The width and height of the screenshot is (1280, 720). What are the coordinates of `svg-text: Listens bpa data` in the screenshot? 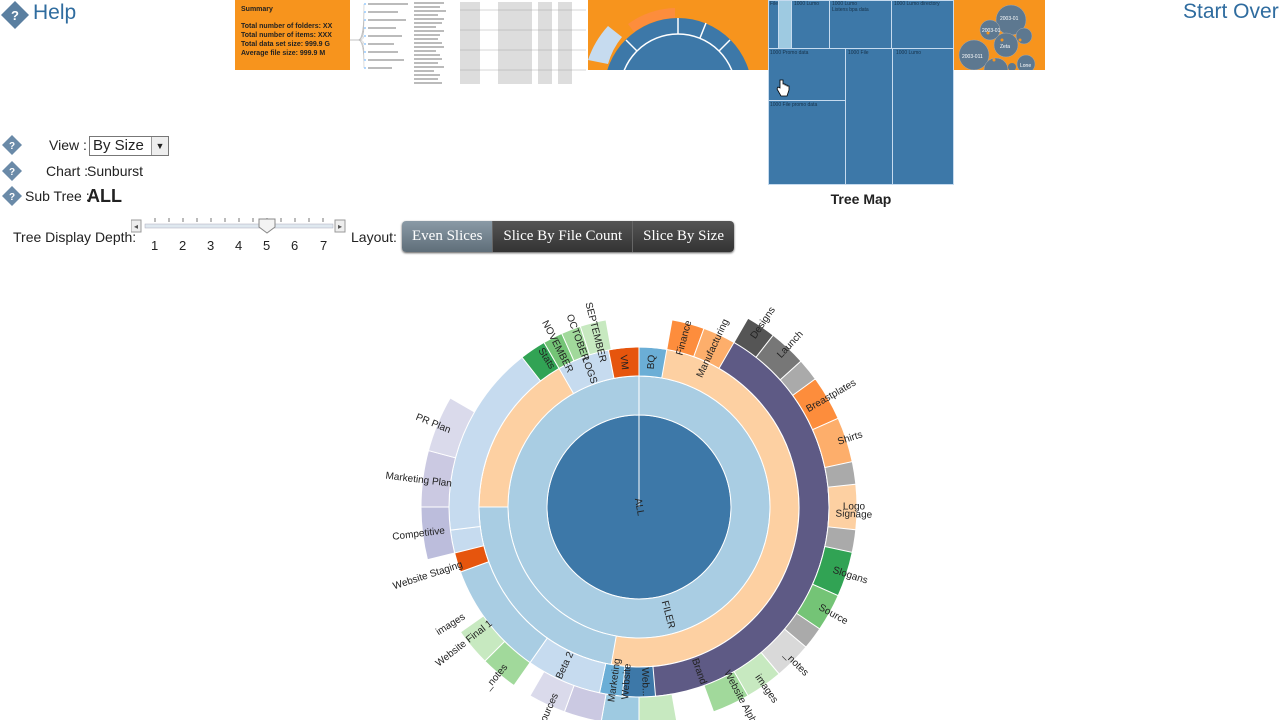 It's located at (850, 10).